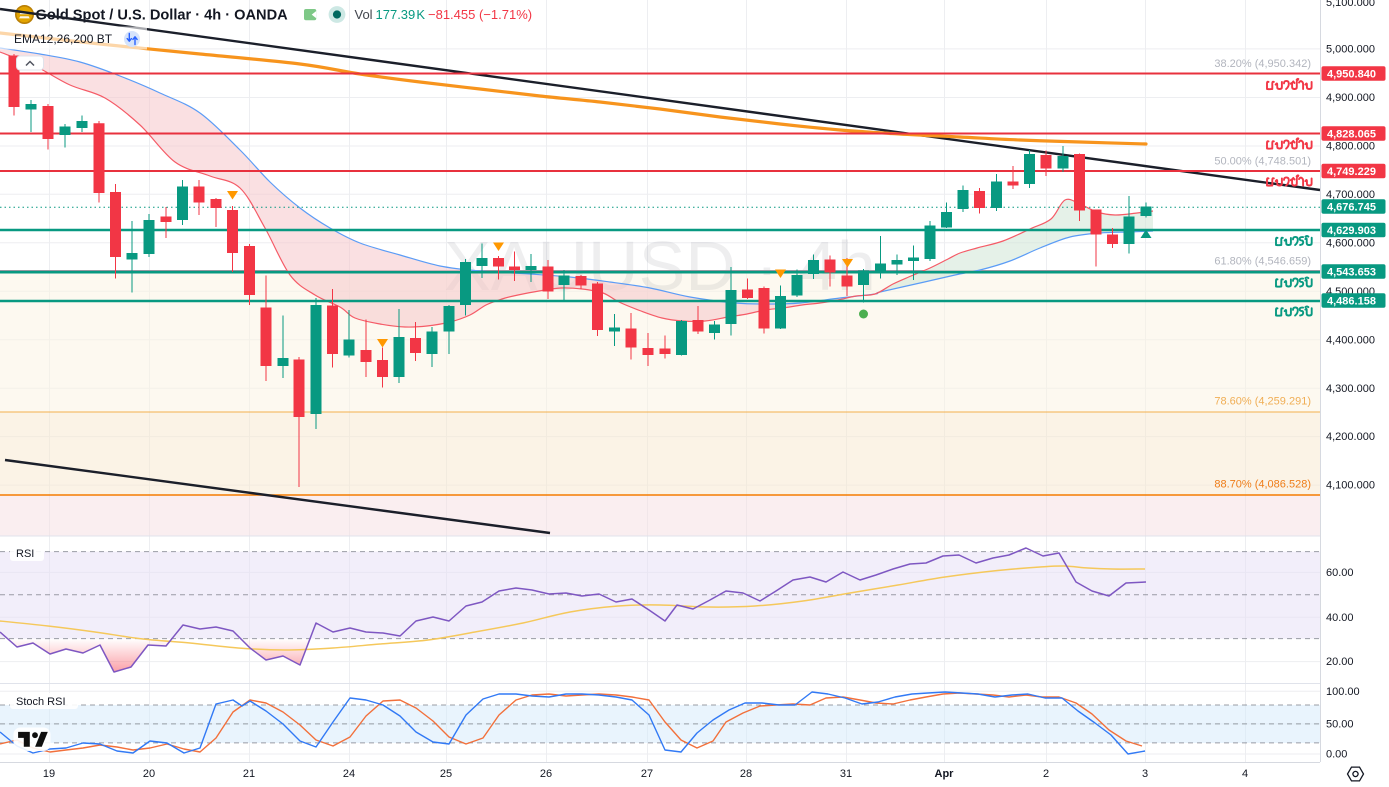 The height and width of the screenshot is (787, 1389). What do you see at coordinates (1046, 774) in the screenshot?
I see `svg-text: 2` at bounding box center [1046, 774].